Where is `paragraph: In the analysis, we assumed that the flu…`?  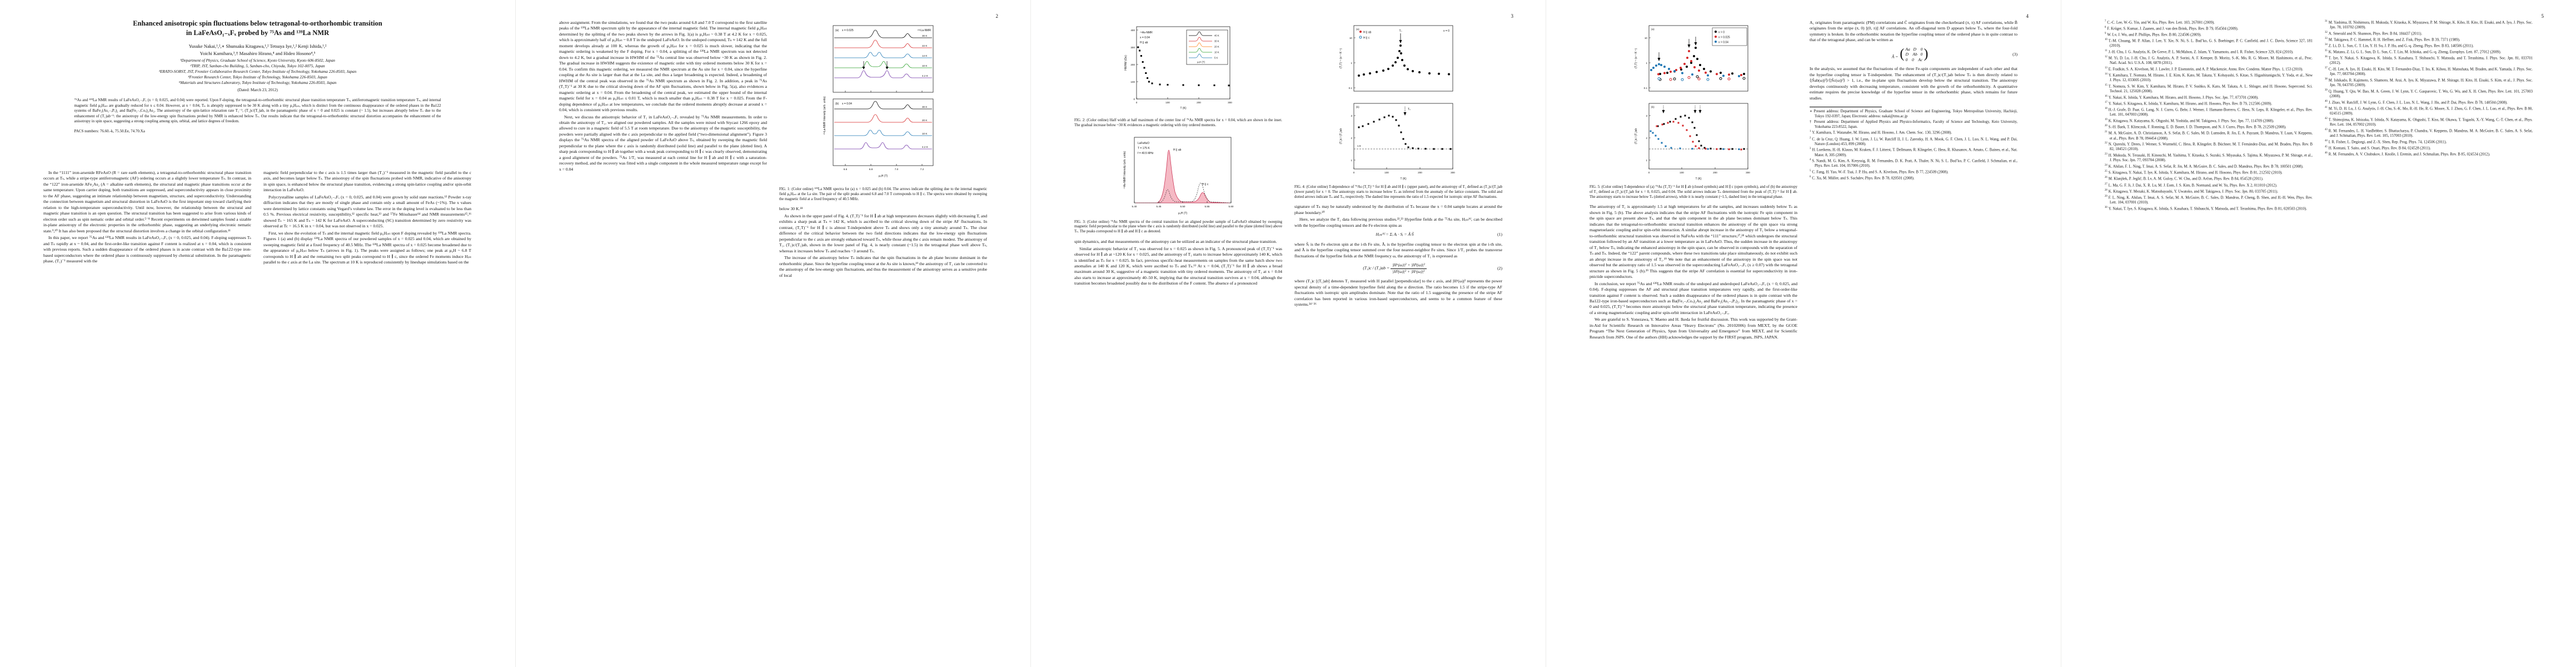 paragraph: In the analysis, we assumed that the flu… is located at coordinates (1913, 83).